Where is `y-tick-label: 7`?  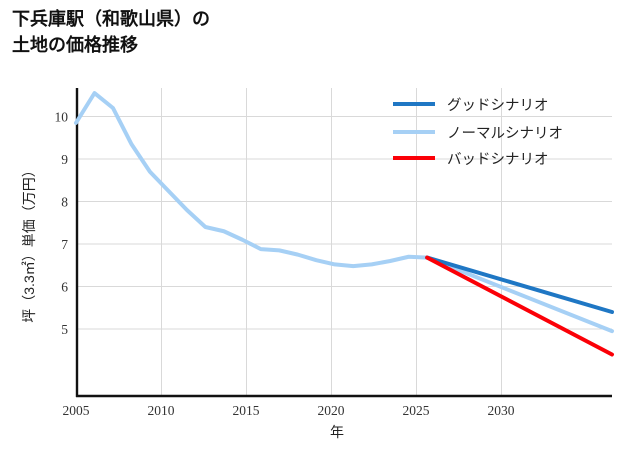
y-tick-label: 7 is located at coordinates (64, 244).